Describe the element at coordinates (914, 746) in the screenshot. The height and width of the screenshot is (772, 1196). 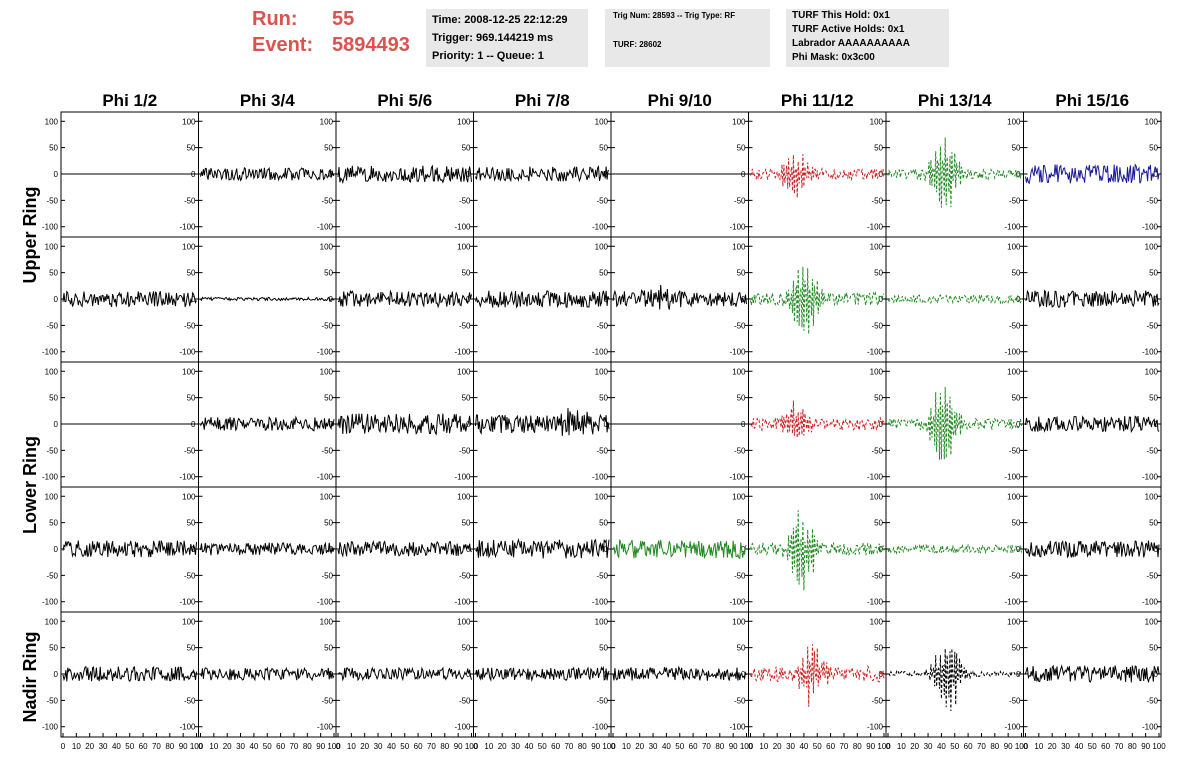
I see `x-tick-label: 20` at that location.